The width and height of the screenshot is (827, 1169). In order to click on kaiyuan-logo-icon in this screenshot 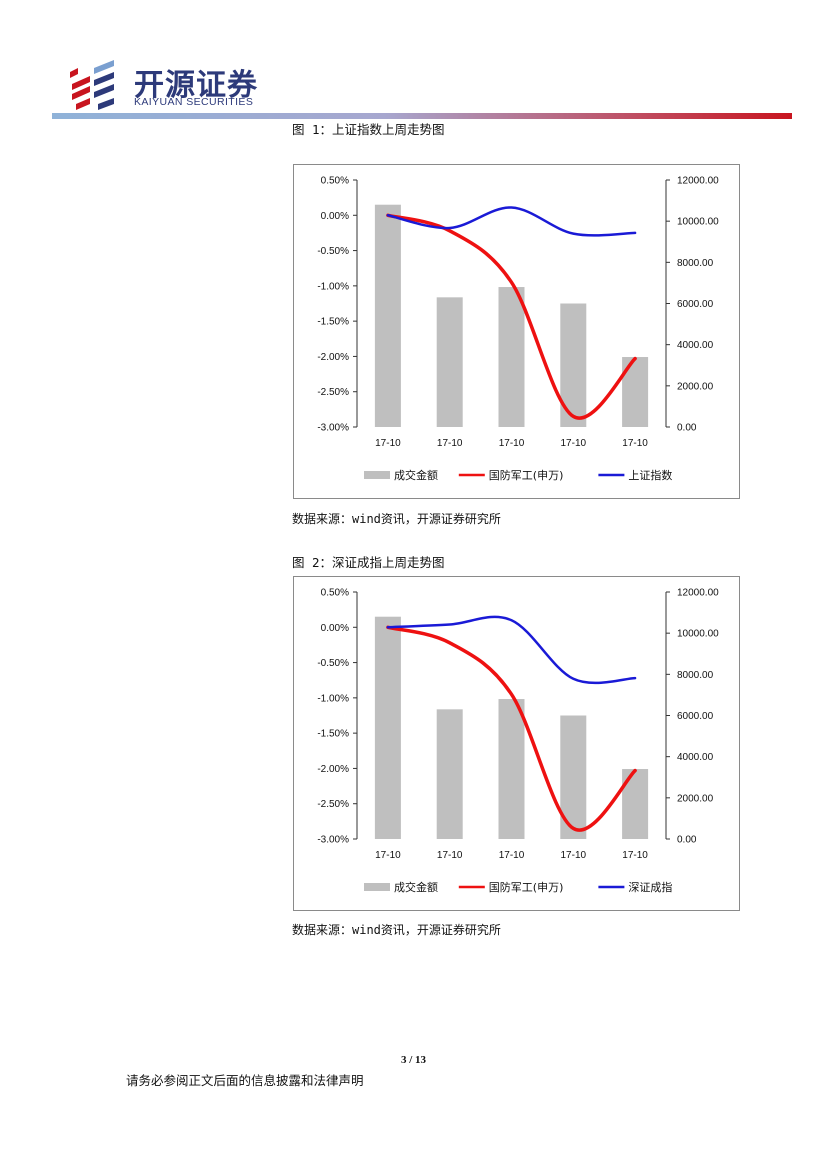, I will do `click(92, 85)`.